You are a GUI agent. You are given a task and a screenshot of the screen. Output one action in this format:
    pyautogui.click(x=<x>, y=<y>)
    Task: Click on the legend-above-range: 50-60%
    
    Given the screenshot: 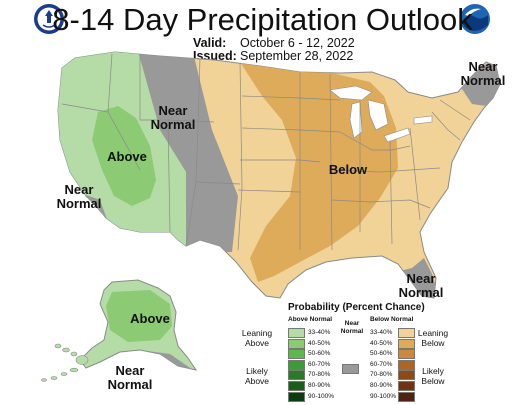 What is the action you would take?
    pyautogui.click(x=319, y=354)
    